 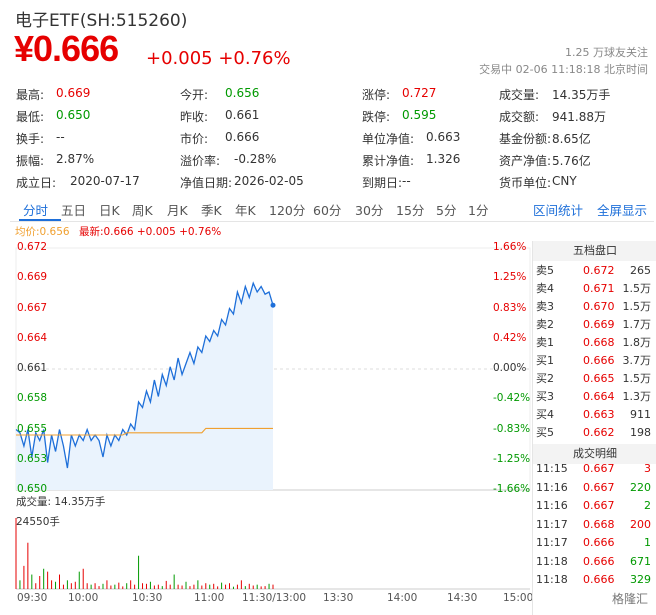 What do you see at coordinates (510, 307) in the screenshot?
I see `pct-tick-label: 0.83%` at bounding box center [510, 307].